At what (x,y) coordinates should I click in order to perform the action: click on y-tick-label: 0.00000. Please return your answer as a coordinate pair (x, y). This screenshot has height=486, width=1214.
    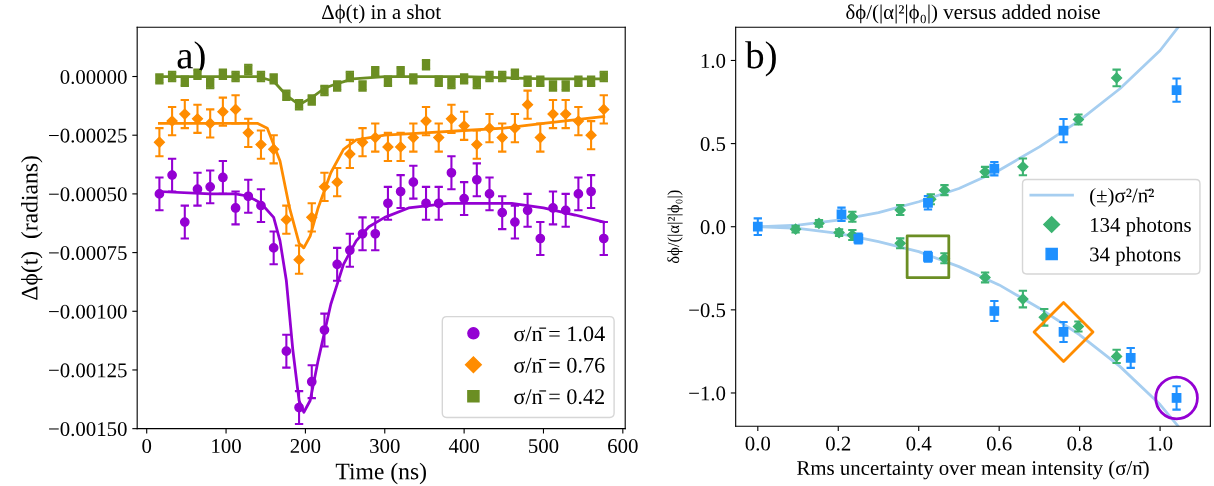
    Looking at the image, I should click on (93, 77).